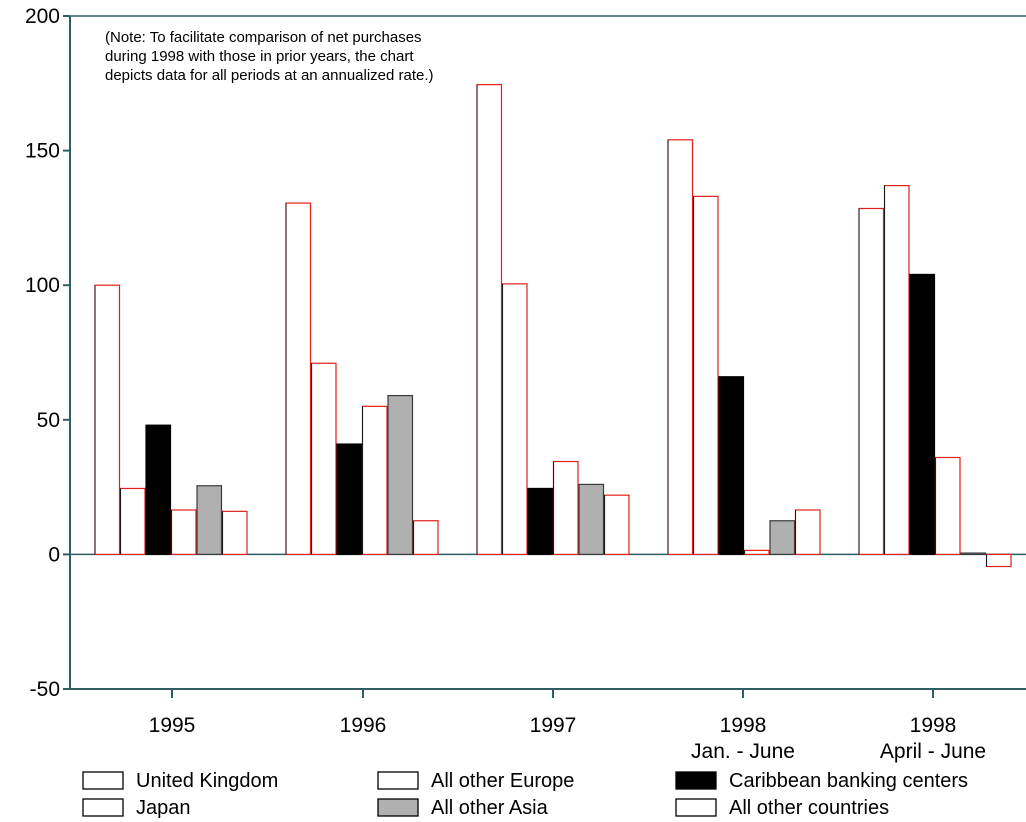 The image size is (1026, 822). What do you see at coordinates (553, 725) in the screenshot?
I see `x-tick-label: 1997` at bounding box center [553, 725].